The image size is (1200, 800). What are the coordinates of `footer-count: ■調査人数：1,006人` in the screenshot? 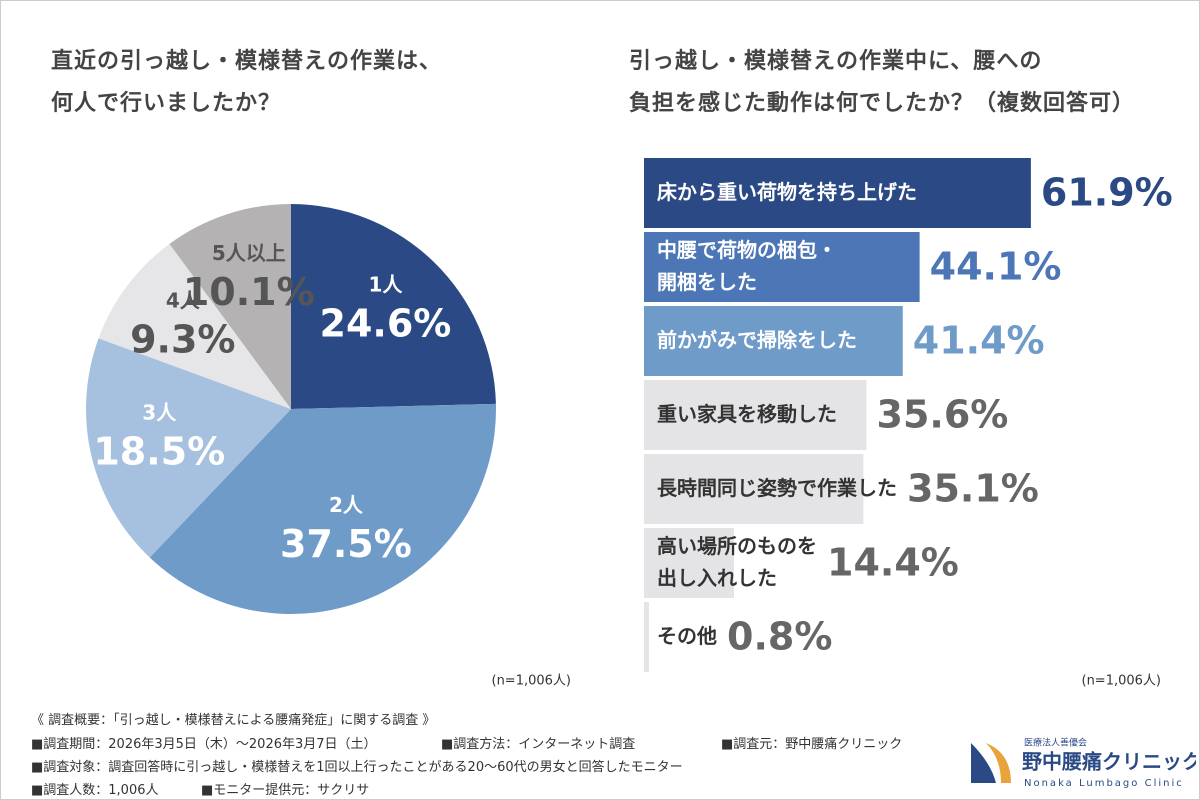 It's located at (95, 790).